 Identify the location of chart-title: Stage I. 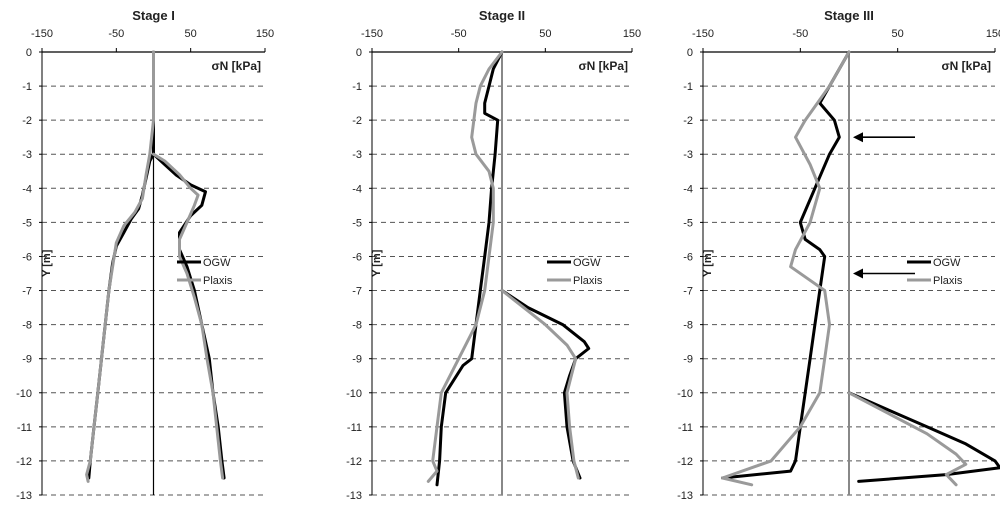
(153, 15).